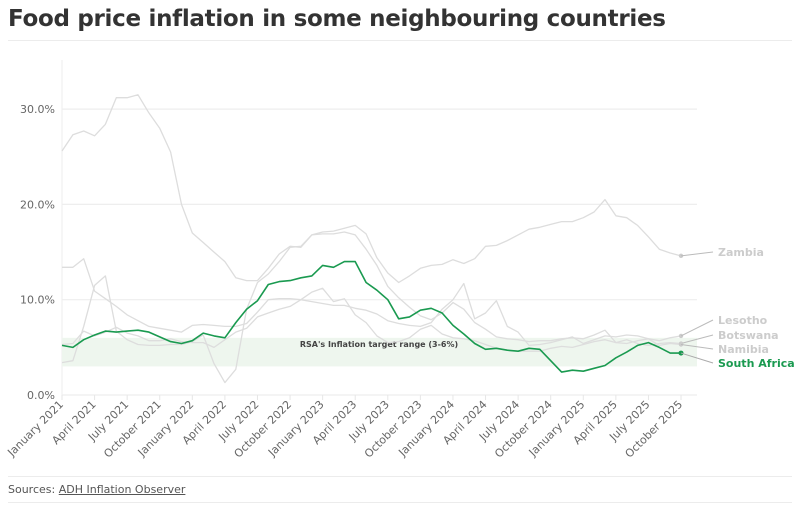  Describe the element at coordinates (37, 109) in the screenshot. I see `y-tick-label: 30.0%` at that location.